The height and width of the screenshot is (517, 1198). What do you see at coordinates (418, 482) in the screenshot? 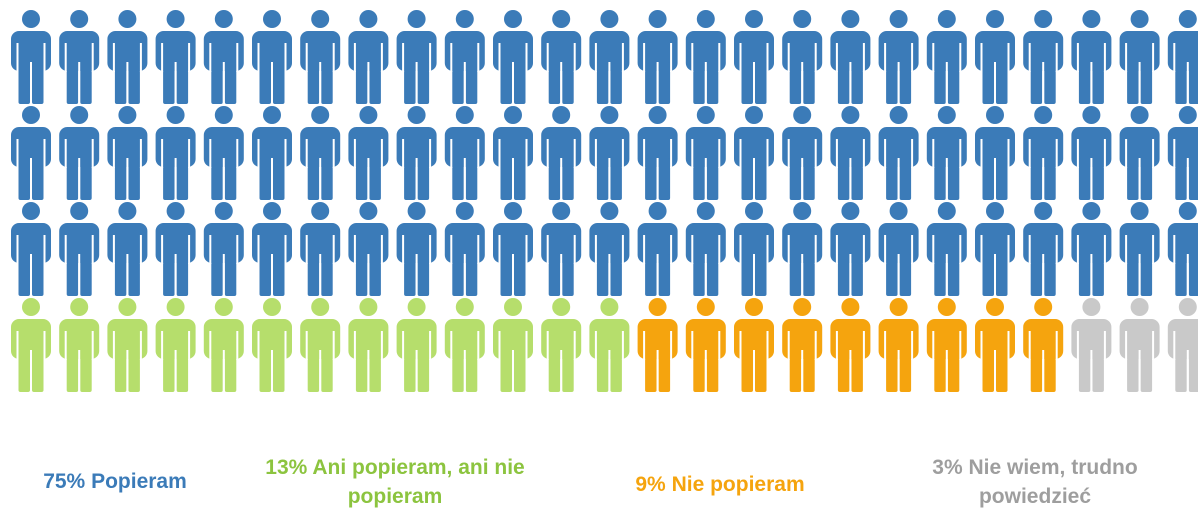
I see `category-label: Ani popieram, ani nie popieram` at bounding box center [418, 482].